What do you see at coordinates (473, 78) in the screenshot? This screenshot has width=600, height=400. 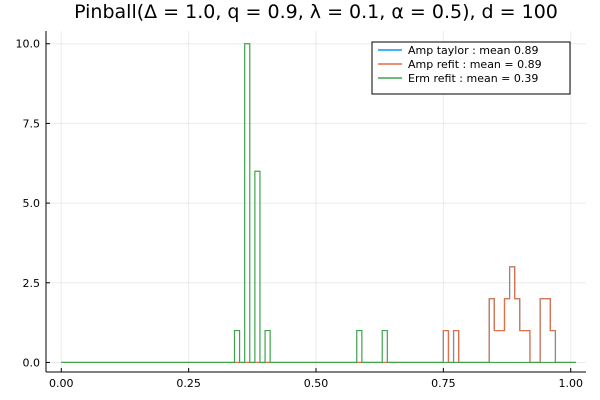 I see `legend-label: Erm refit : mean = 0.39` at bounding box center [473, 78].